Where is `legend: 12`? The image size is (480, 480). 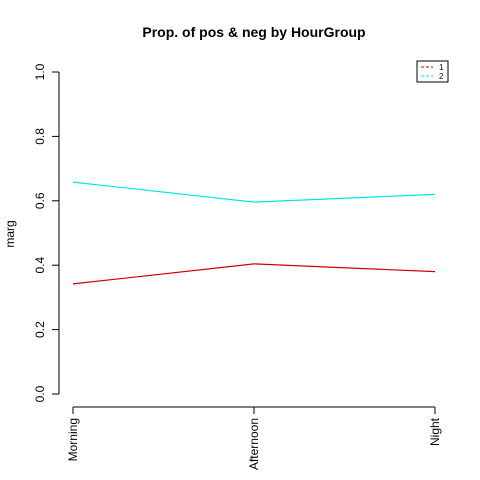 legend: 12 is located at coordinates (432, 71).